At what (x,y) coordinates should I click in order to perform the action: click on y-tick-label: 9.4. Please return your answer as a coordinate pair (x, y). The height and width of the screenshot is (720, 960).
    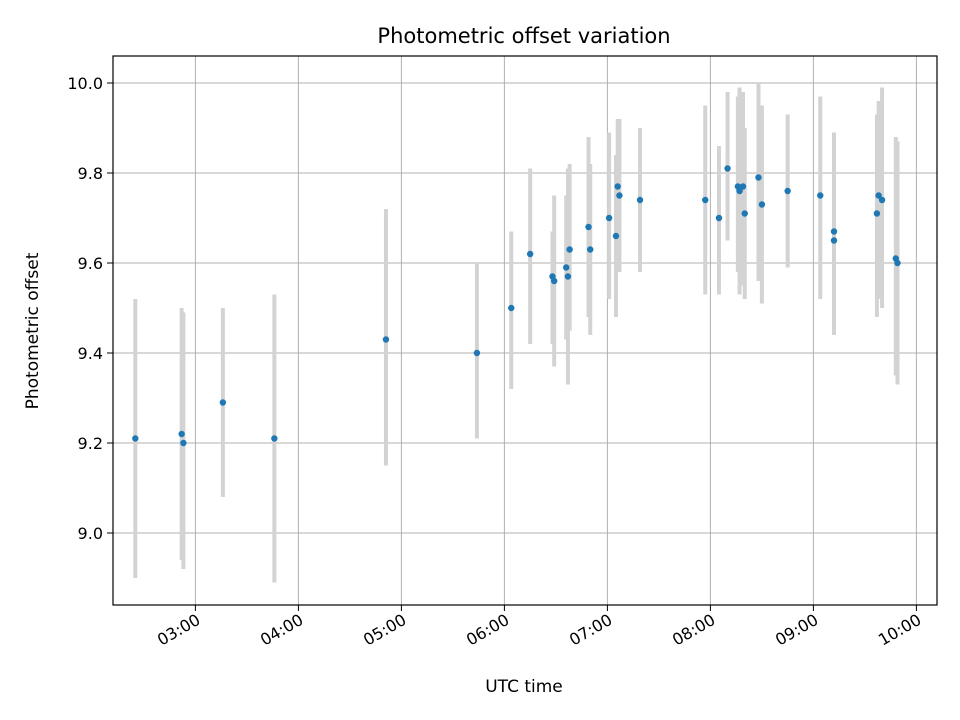
    Looking at the image, I should click on (90, 353).